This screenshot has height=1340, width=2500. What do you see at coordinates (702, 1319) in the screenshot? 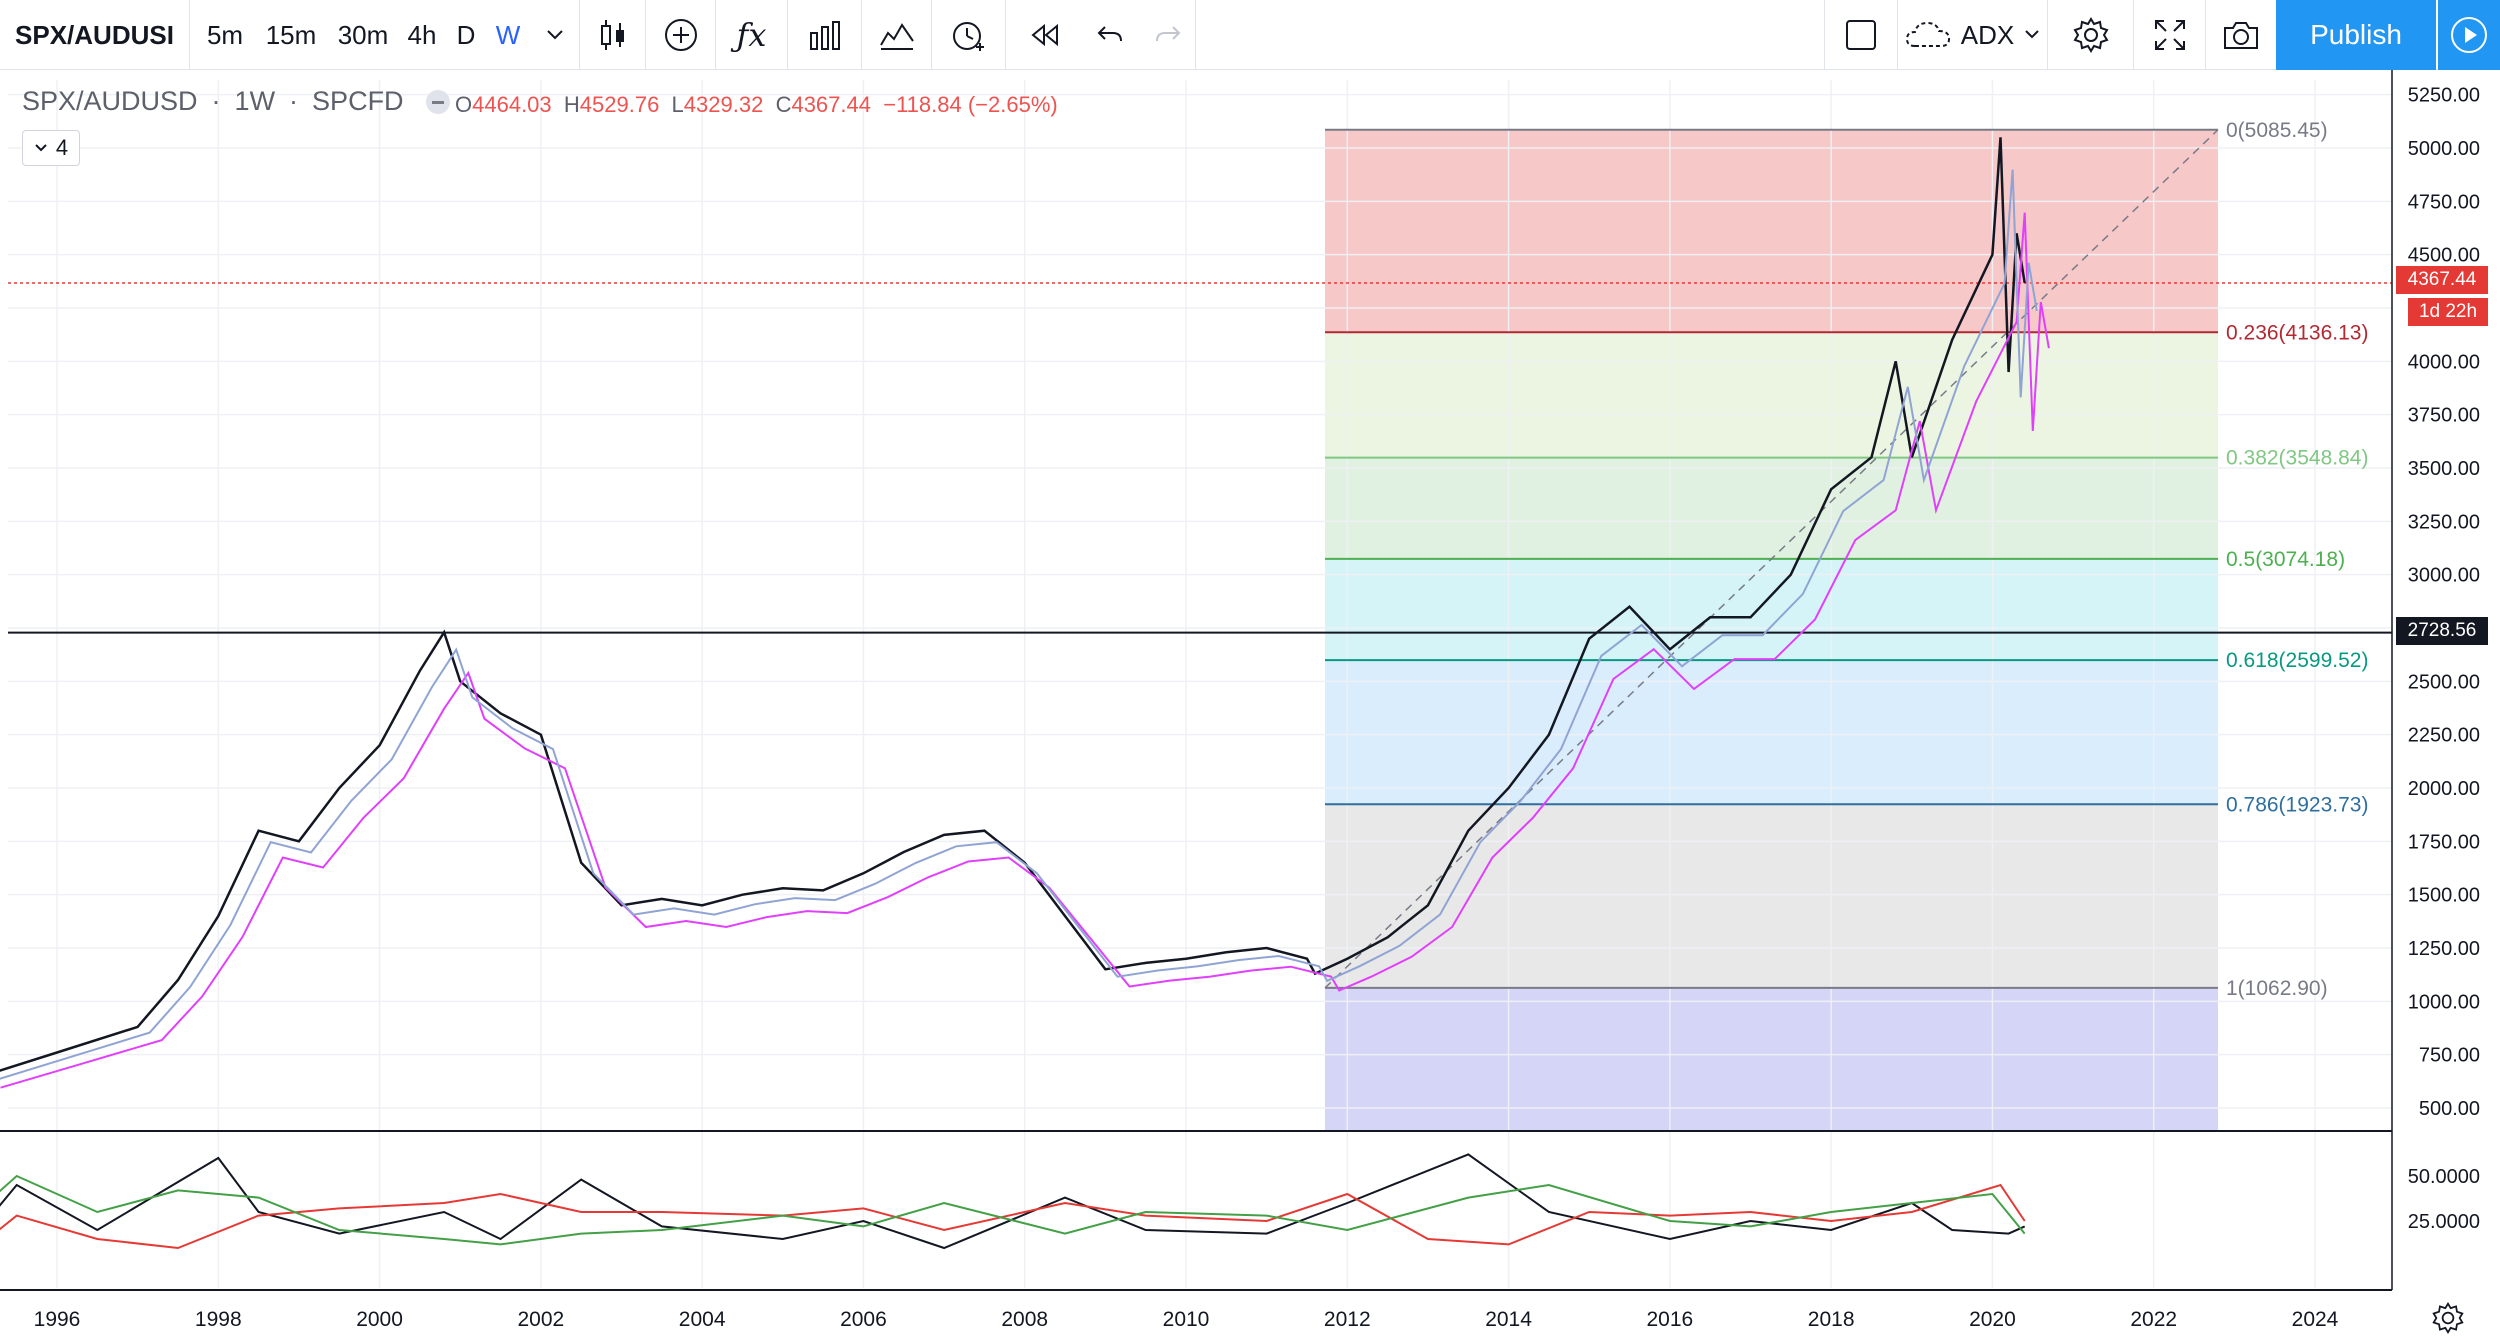
I see `time-axis-tick-label: 2004` at bounding box center [702, 1319].